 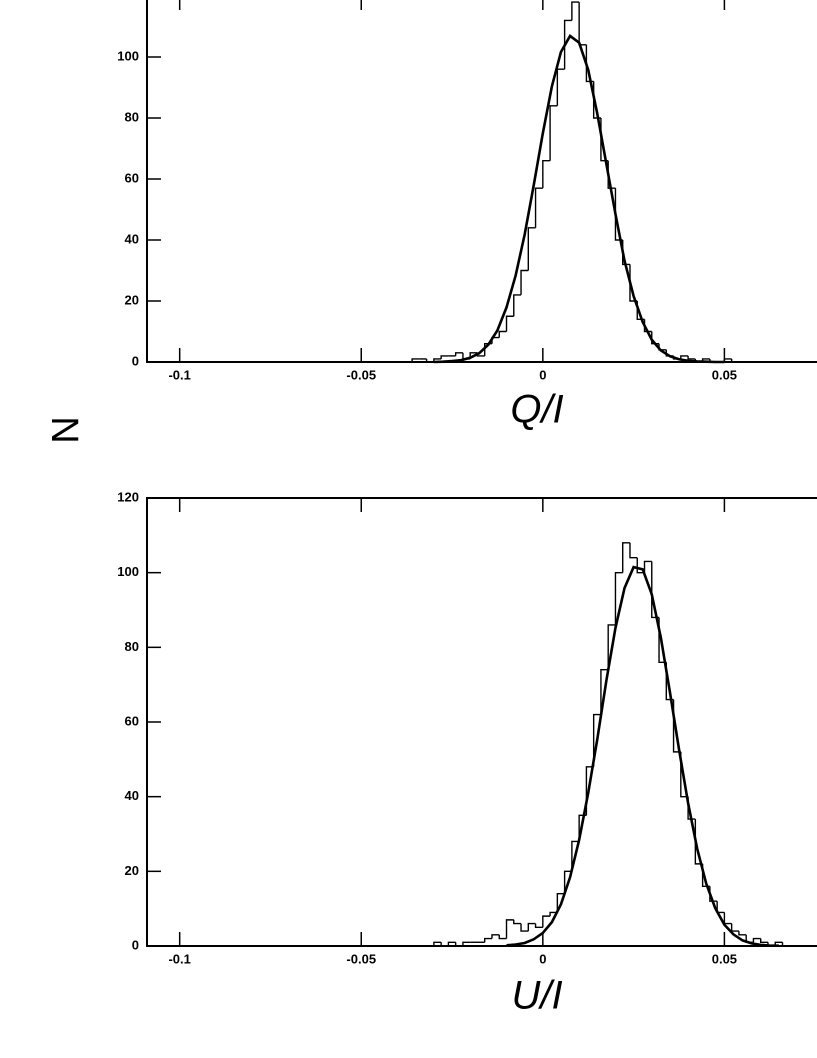 I want to click on x-axis-label: U/I, so click(x=536, y=996).